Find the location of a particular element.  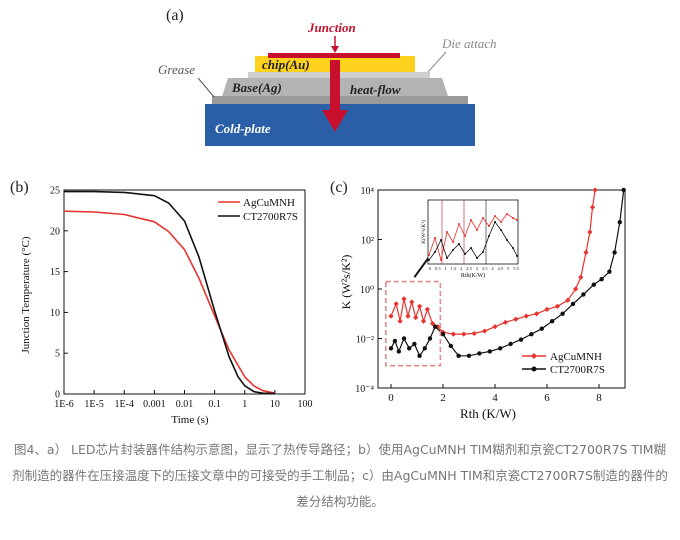

legend-marker is located at coordinates (534, 356).